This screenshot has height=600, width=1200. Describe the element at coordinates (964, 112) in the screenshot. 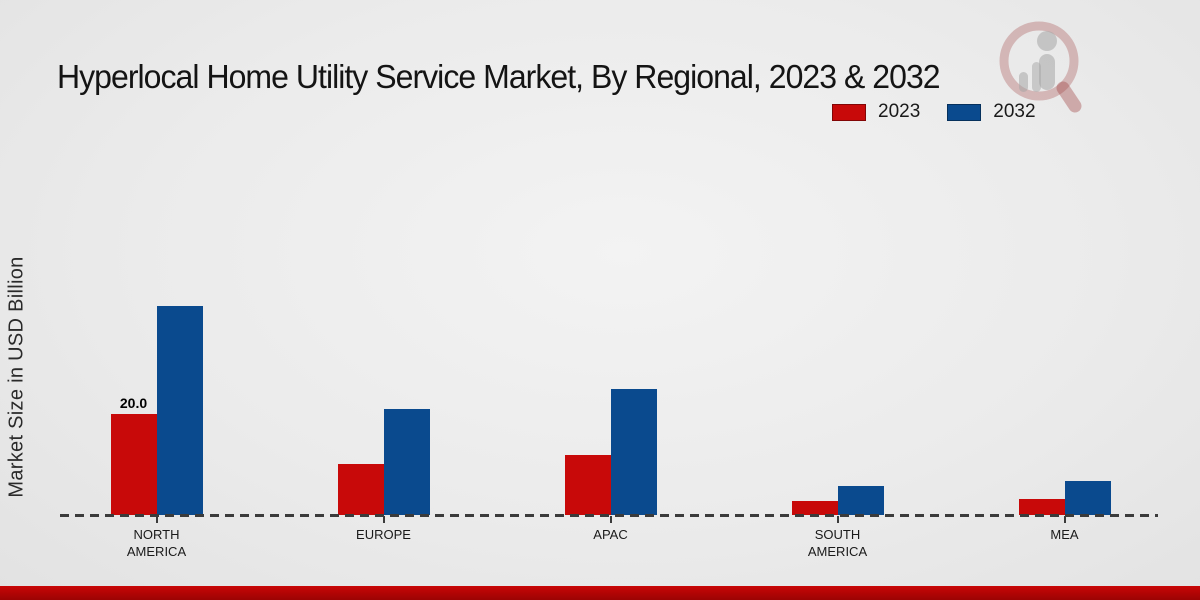

I see `legend-swatch-2032` at that location.